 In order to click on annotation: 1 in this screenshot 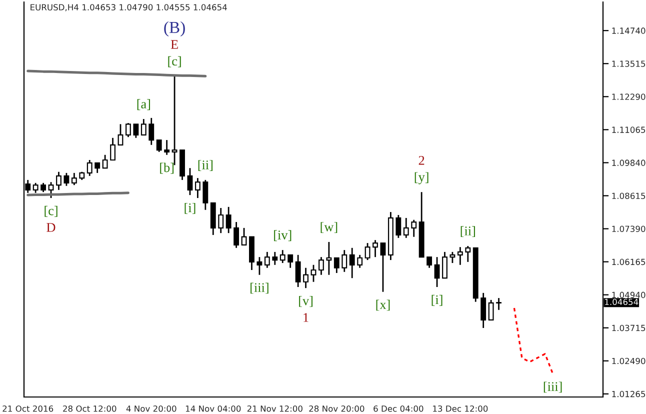, I will do `click(306, 317)`.